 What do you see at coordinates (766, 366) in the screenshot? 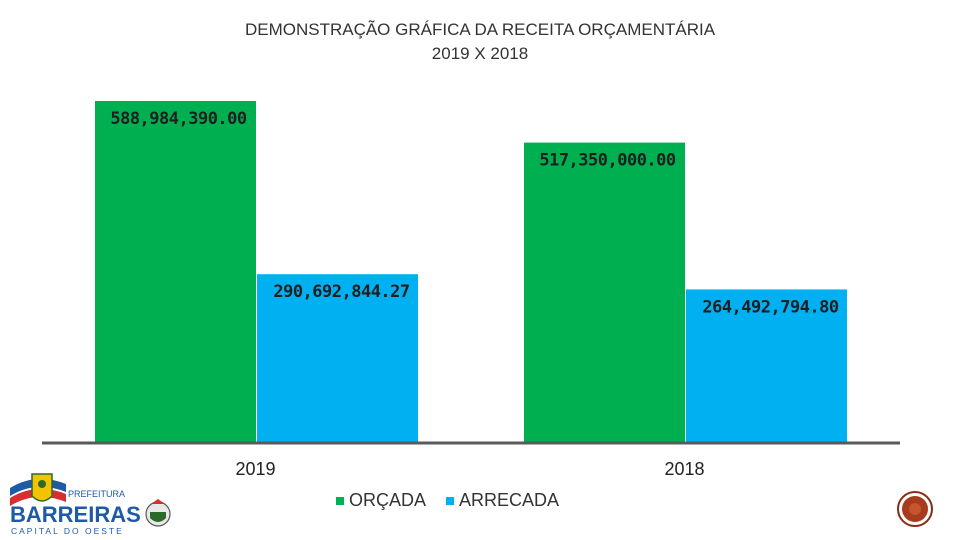
I see `bar-arrecada-2018` at bounding box center [766, 366].